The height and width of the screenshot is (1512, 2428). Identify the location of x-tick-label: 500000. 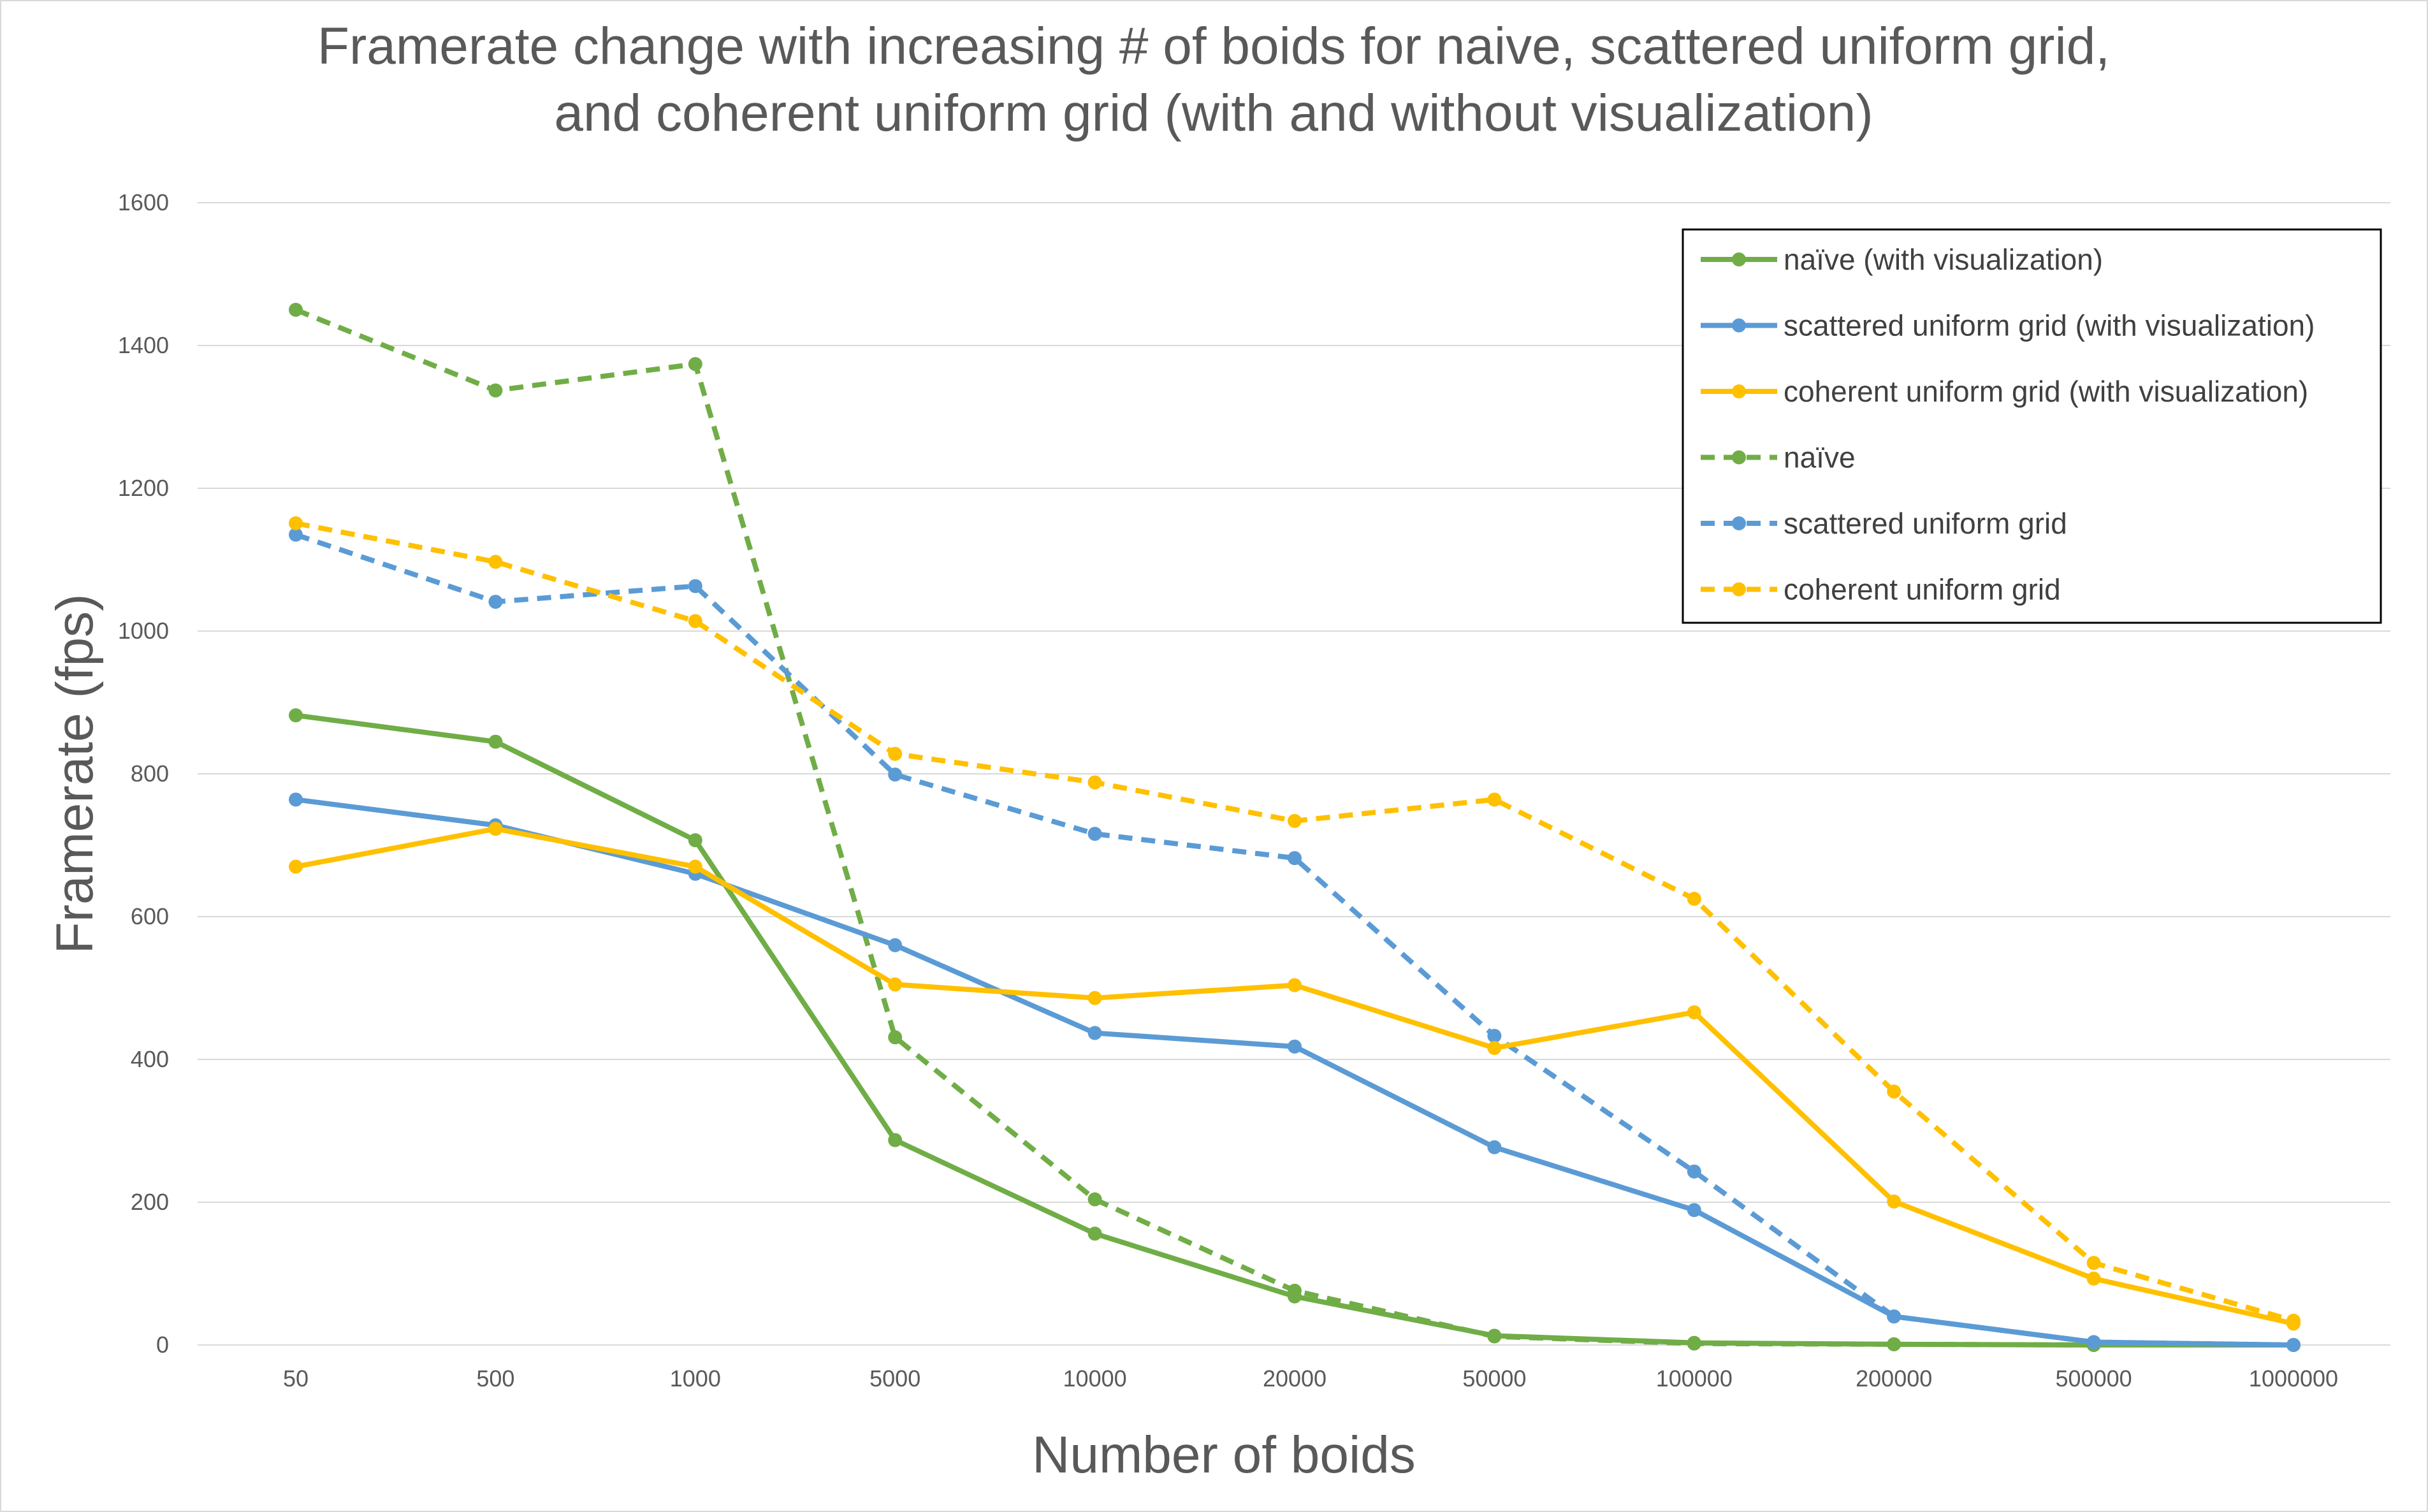
(2094, 1378).